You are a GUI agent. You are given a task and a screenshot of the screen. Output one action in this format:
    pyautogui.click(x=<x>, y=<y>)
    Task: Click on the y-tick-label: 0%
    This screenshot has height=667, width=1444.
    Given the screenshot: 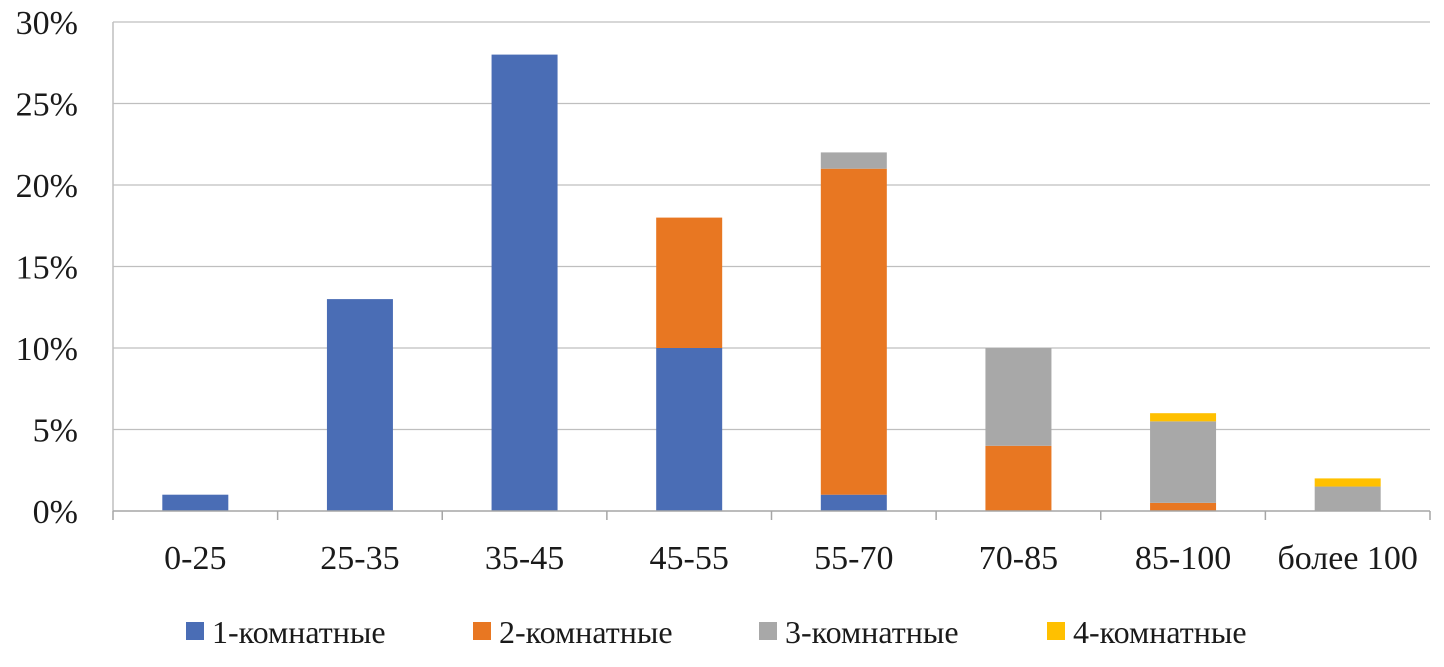 What is the action you would take?
    pyautogui.click(x=55, y=512)
    